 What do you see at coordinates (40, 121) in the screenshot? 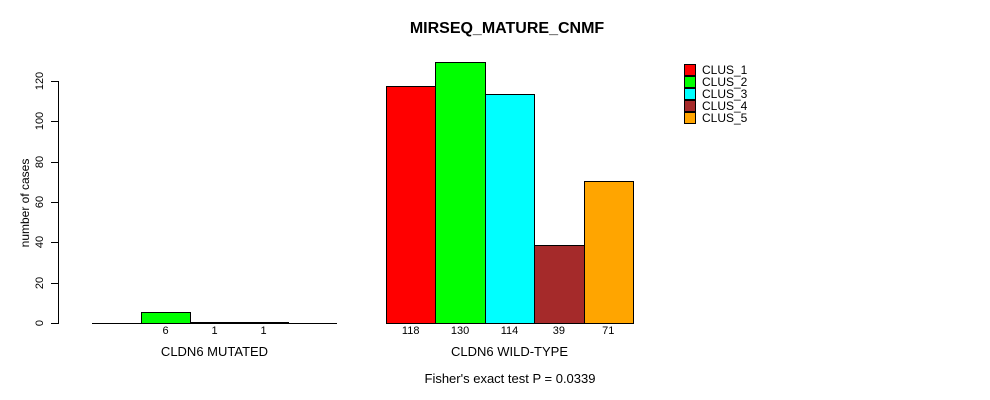
I see `y-tick-label: 100` at bounding box center [40, 121].